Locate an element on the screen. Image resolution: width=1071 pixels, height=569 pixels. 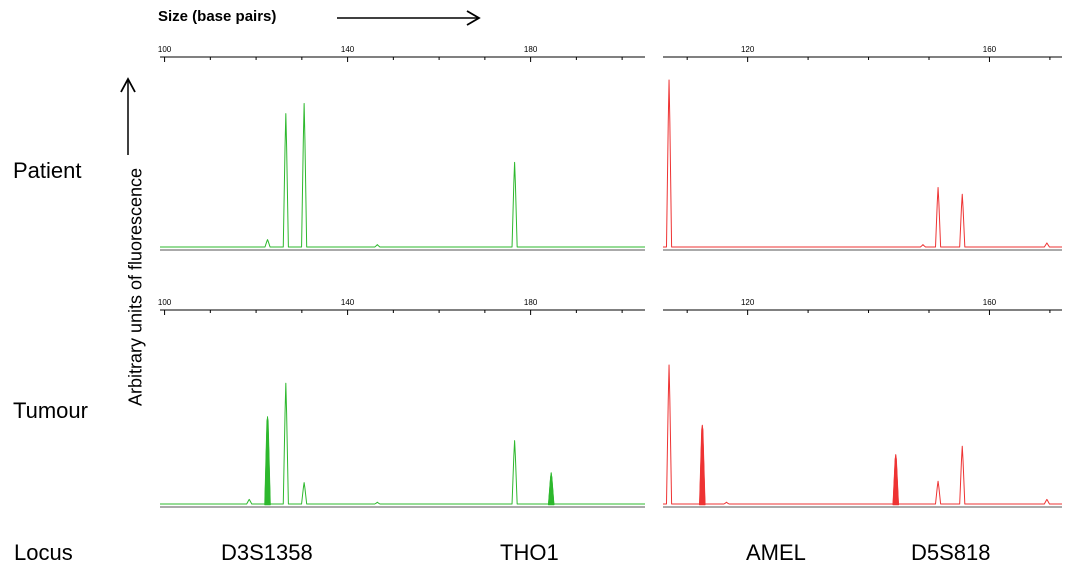
row-label-patient: Patient is located at coordinates (47, 170).